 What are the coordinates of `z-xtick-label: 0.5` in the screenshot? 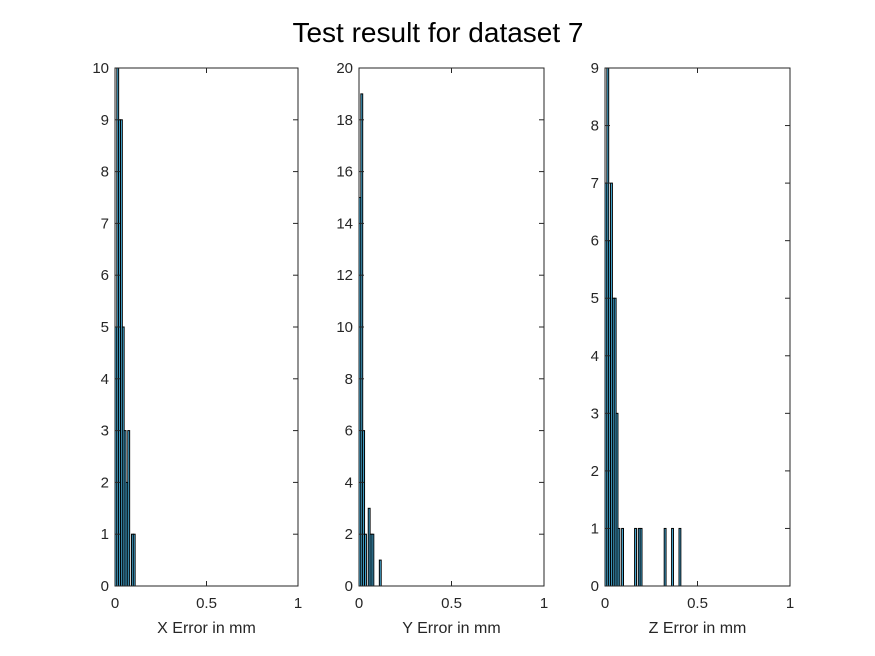 It's located at (697, 603).